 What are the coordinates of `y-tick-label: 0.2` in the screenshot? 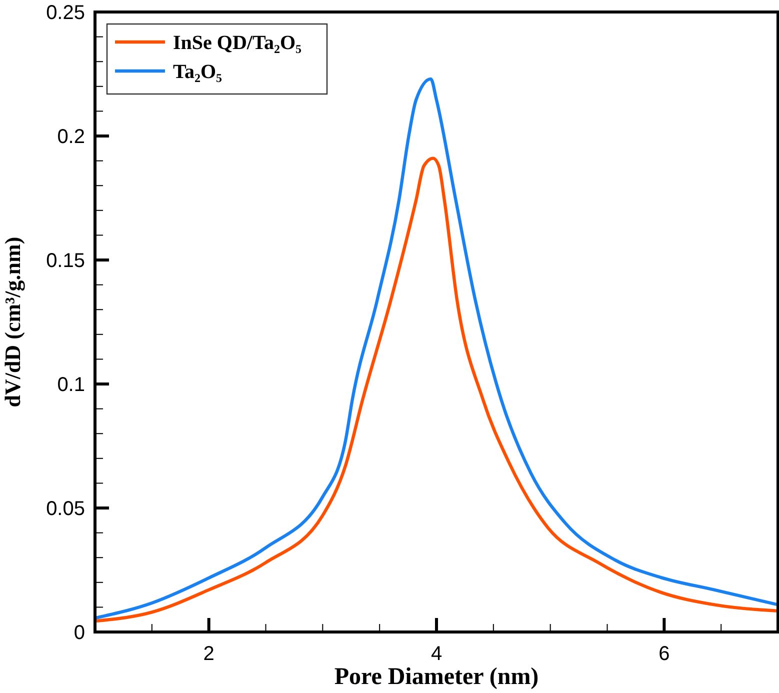 It's located at (71, 137).